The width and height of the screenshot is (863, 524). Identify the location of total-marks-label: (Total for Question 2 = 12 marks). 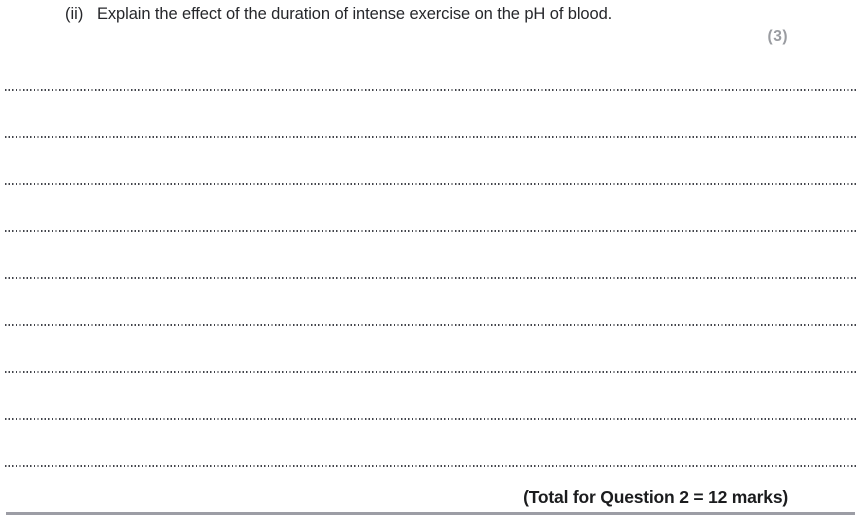
(655, 497).